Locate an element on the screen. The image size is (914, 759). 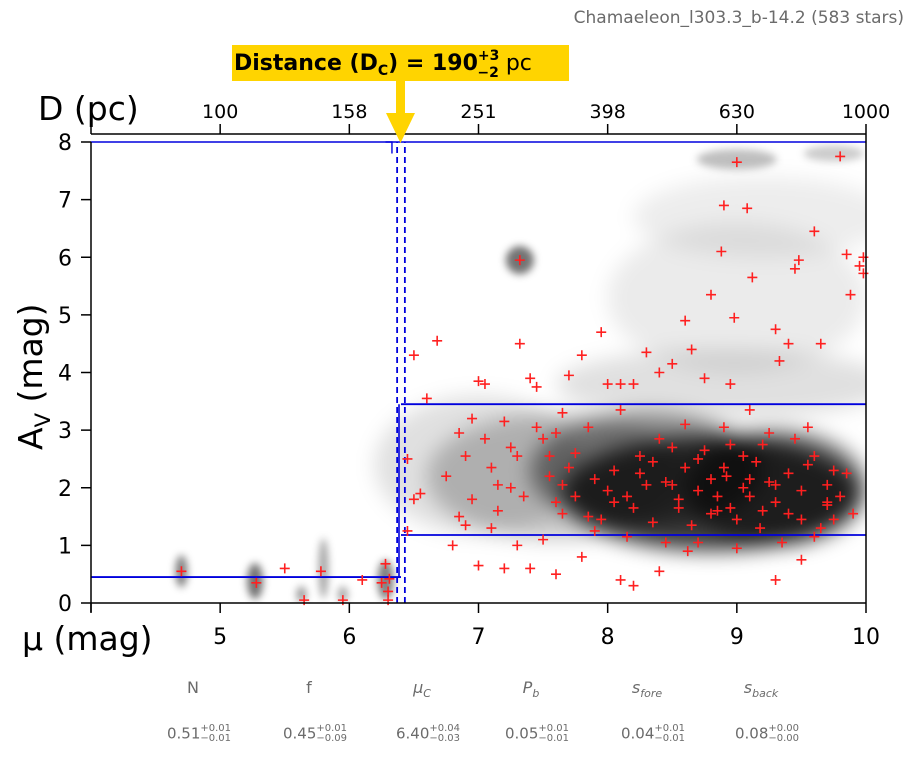
param-name: f is located at coordinates (309, 687).